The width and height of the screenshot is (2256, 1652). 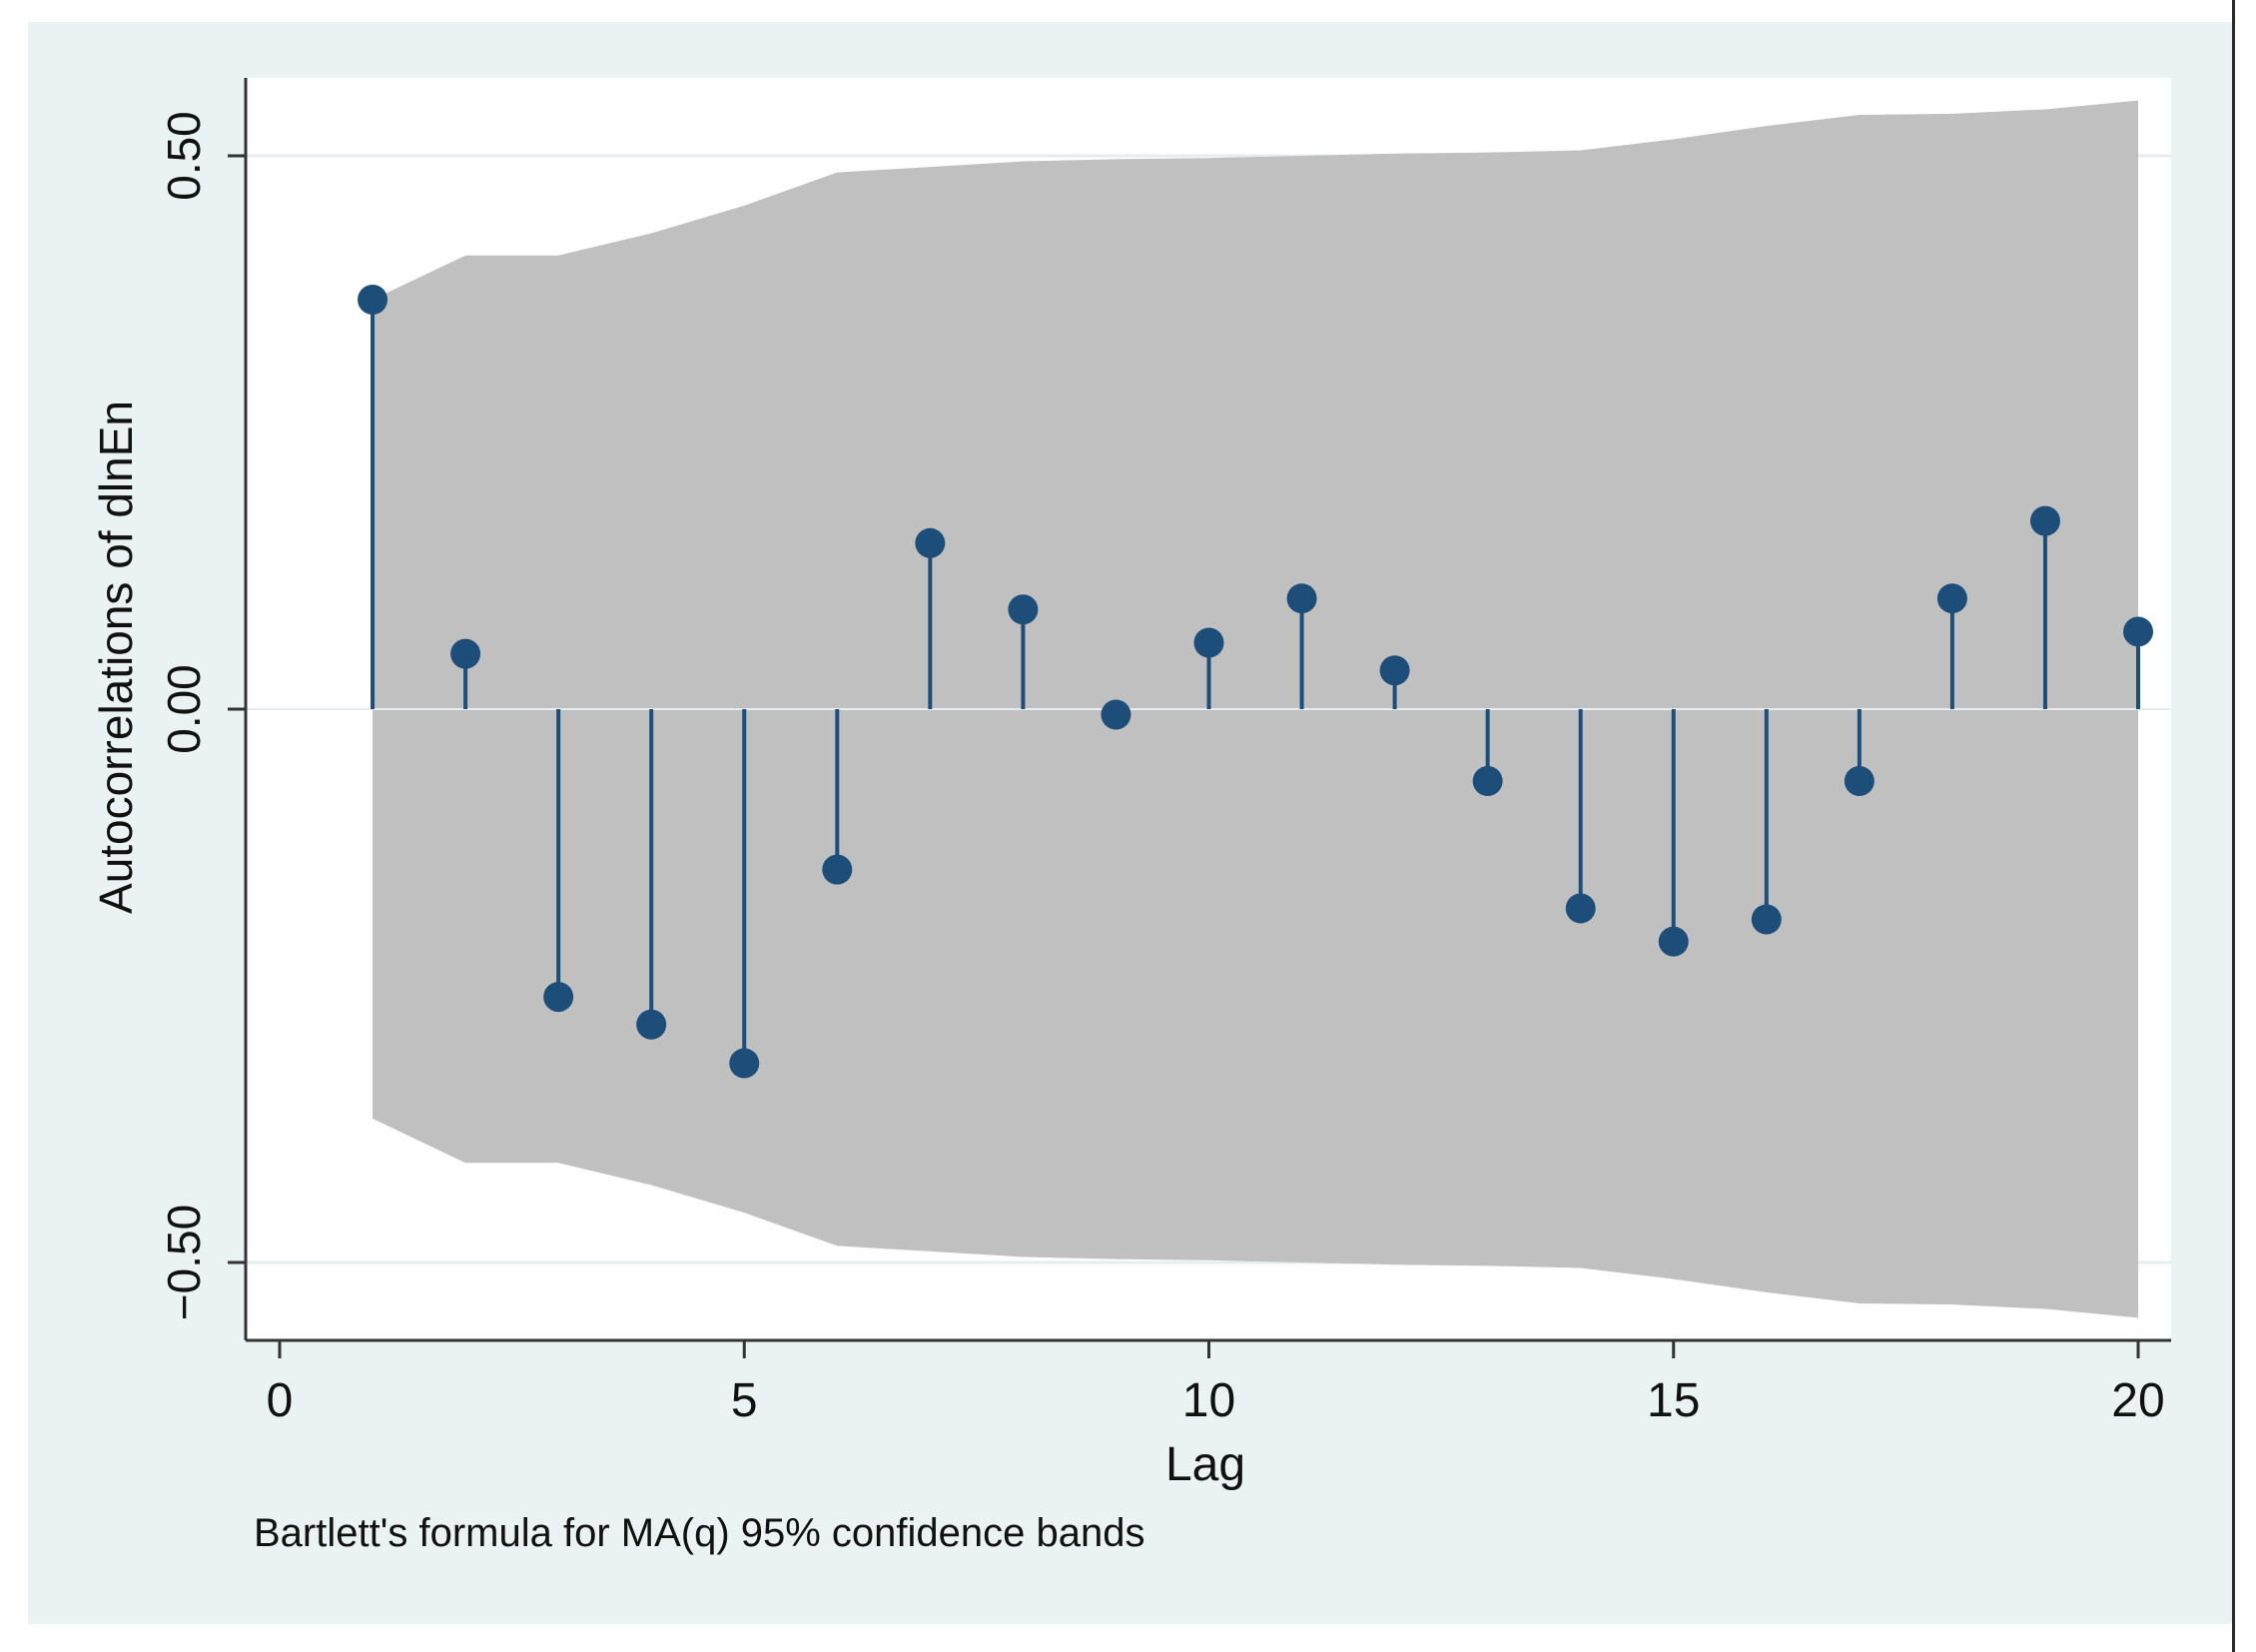 I want to click on y-tick-label: 0.00, so click(x=184, y=709).